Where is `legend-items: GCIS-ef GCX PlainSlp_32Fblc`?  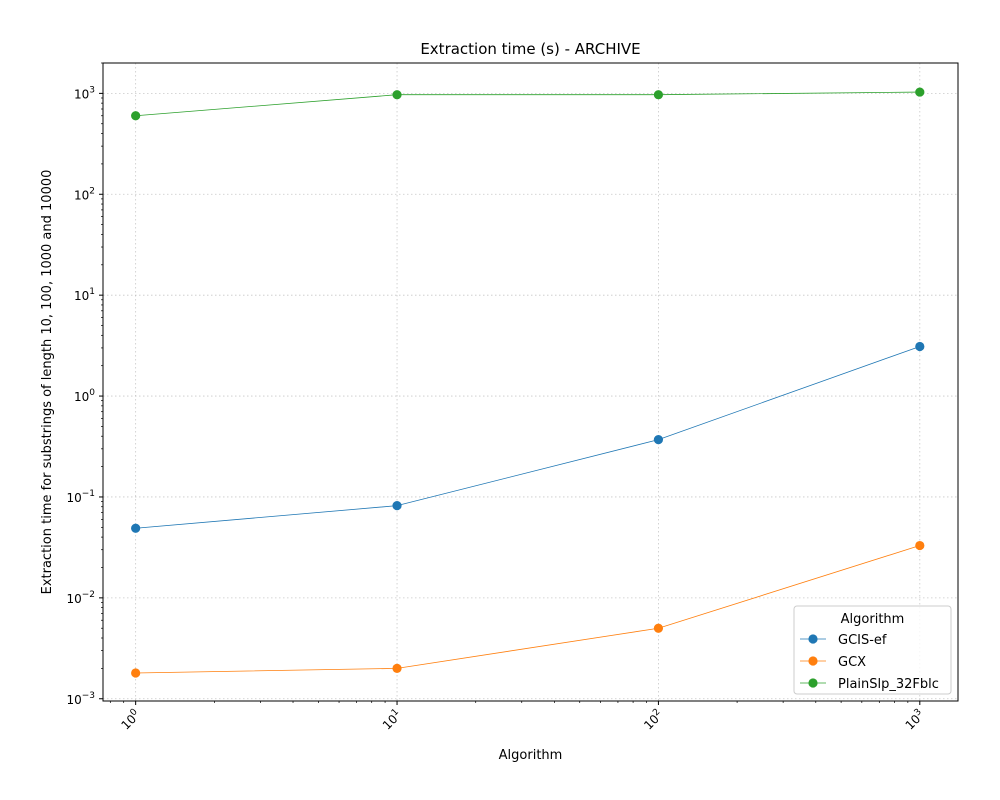
legend-items: GCIS-ef GCX PlainSlp_32Fblc is located at coordinates (869, 662).